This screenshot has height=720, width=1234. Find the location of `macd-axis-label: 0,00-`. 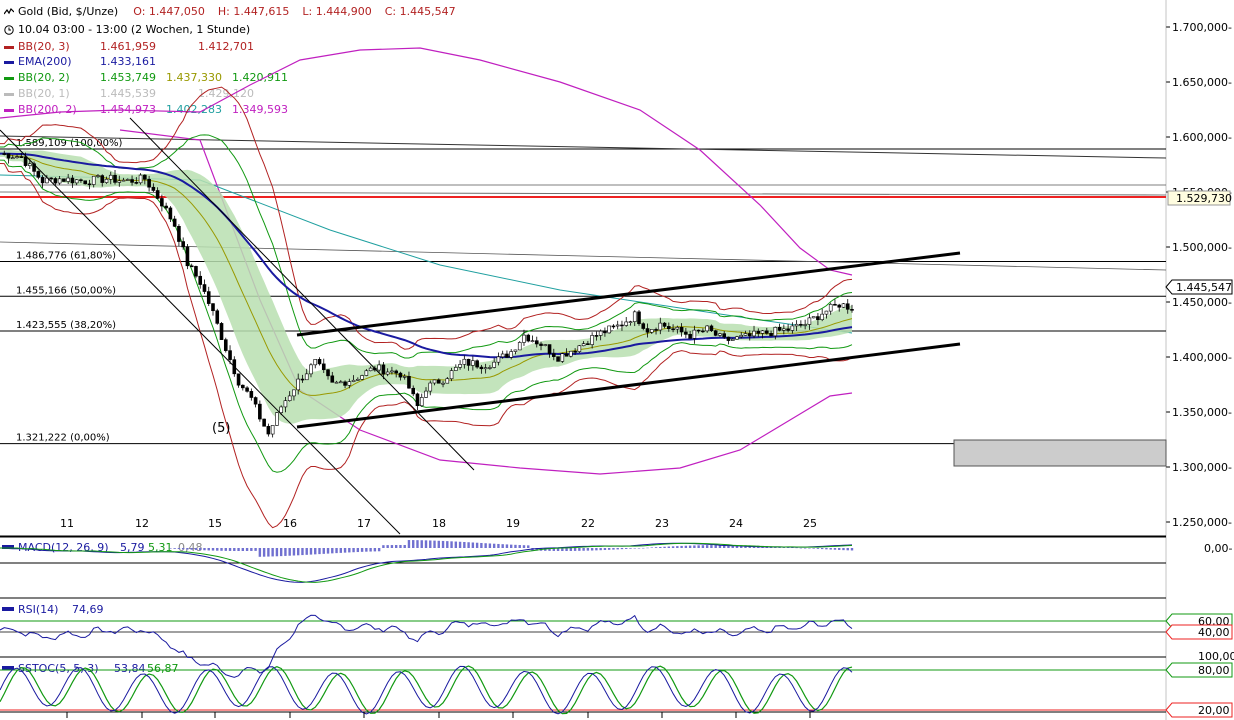

macd-axis-label: 0,00- is located at coordinates (1218, 548).